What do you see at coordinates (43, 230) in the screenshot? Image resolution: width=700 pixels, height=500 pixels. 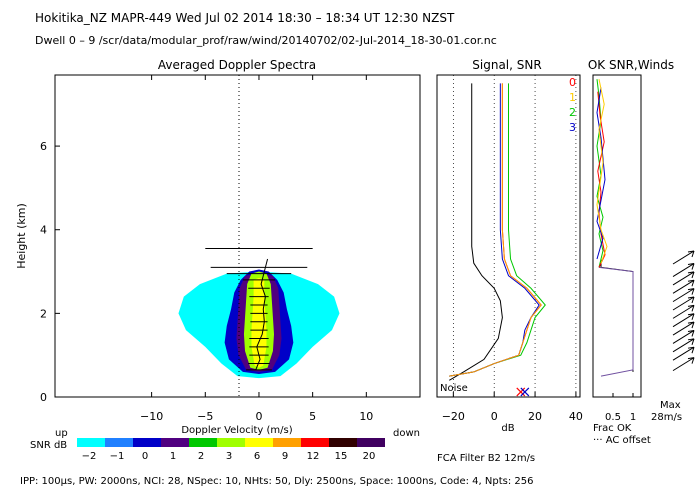 I see `y-tick-label: 4` at bounding box center [43, 230].